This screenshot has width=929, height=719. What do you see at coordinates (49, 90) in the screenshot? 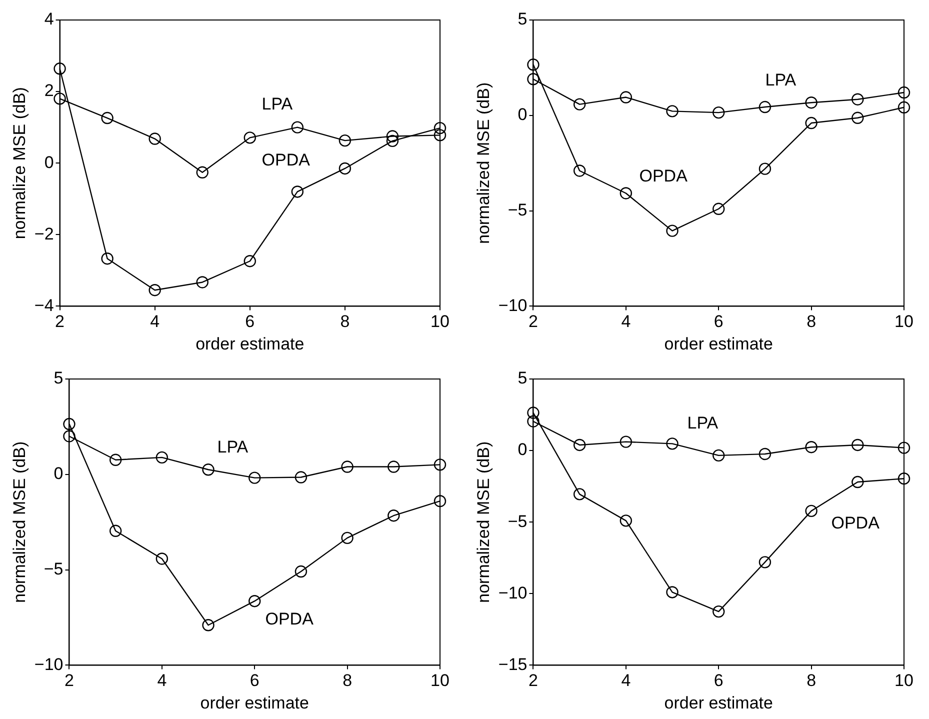
I see `y-tick-label: 2` at bounding box center [49, 90].